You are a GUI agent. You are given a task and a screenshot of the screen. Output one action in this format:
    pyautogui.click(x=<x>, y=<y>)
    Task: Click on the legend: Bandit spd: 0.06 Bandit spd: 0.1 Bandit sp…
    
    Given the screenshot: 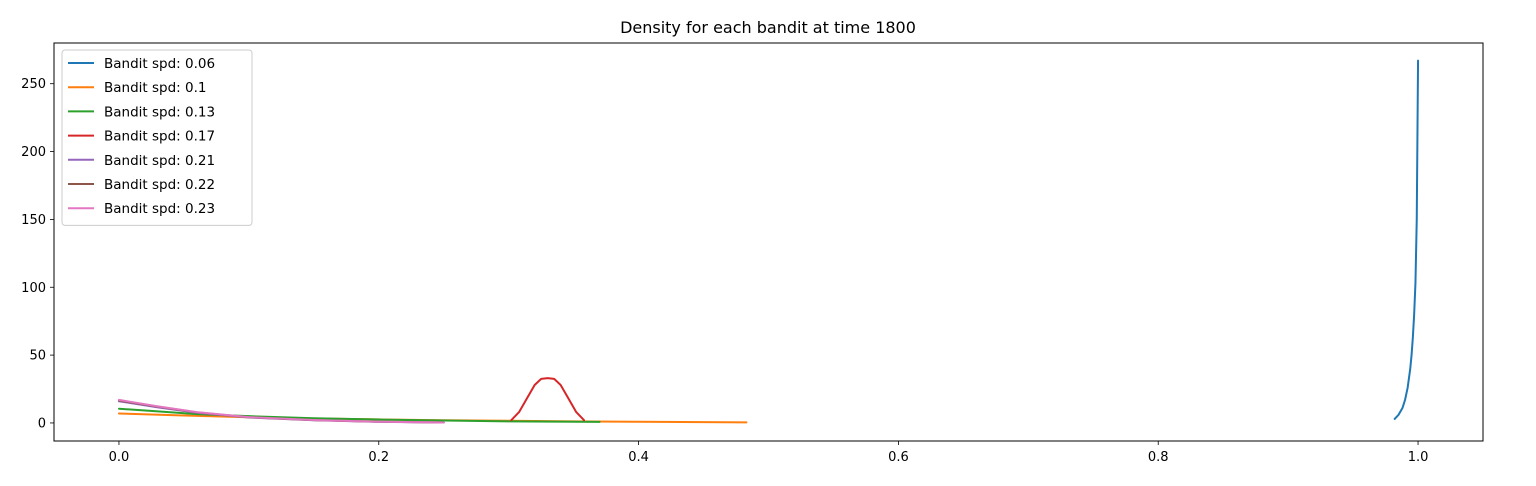 What is the action you would take?
    pyautogui.click(x=157, y=137)
    